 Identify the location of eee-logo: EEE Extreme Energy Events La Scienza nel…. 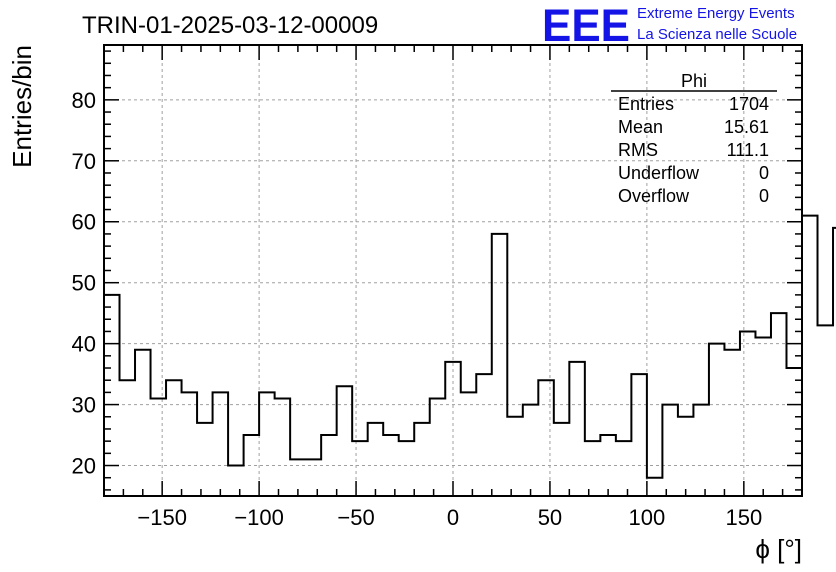
(669, 25).